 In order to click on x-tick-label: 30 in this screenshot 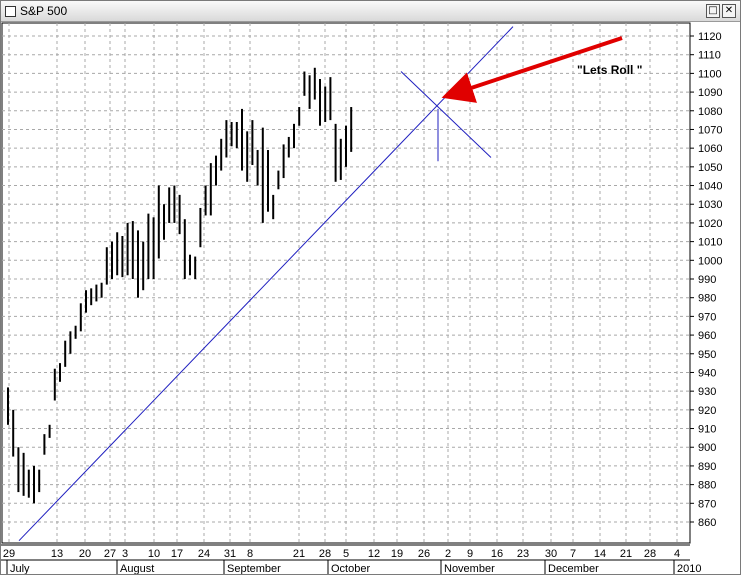, I will do `click(551, 554)`.